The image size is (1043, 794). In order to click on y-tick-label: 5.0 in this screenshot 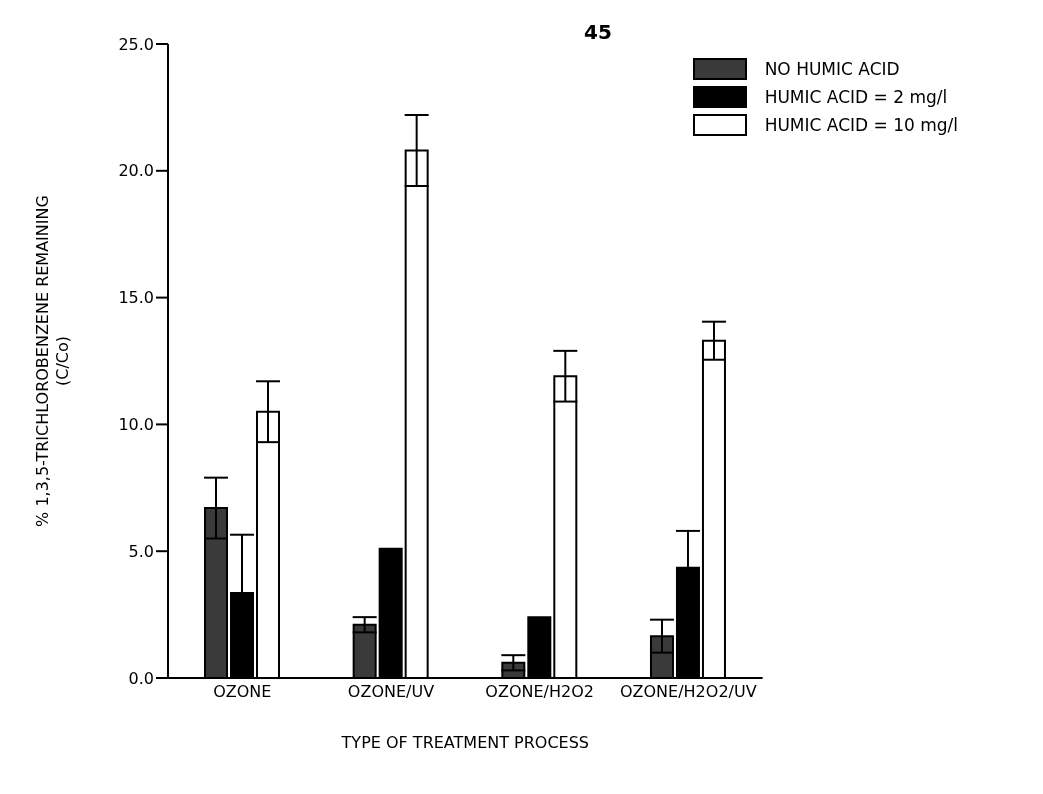, I will do `click(141, 551)`.